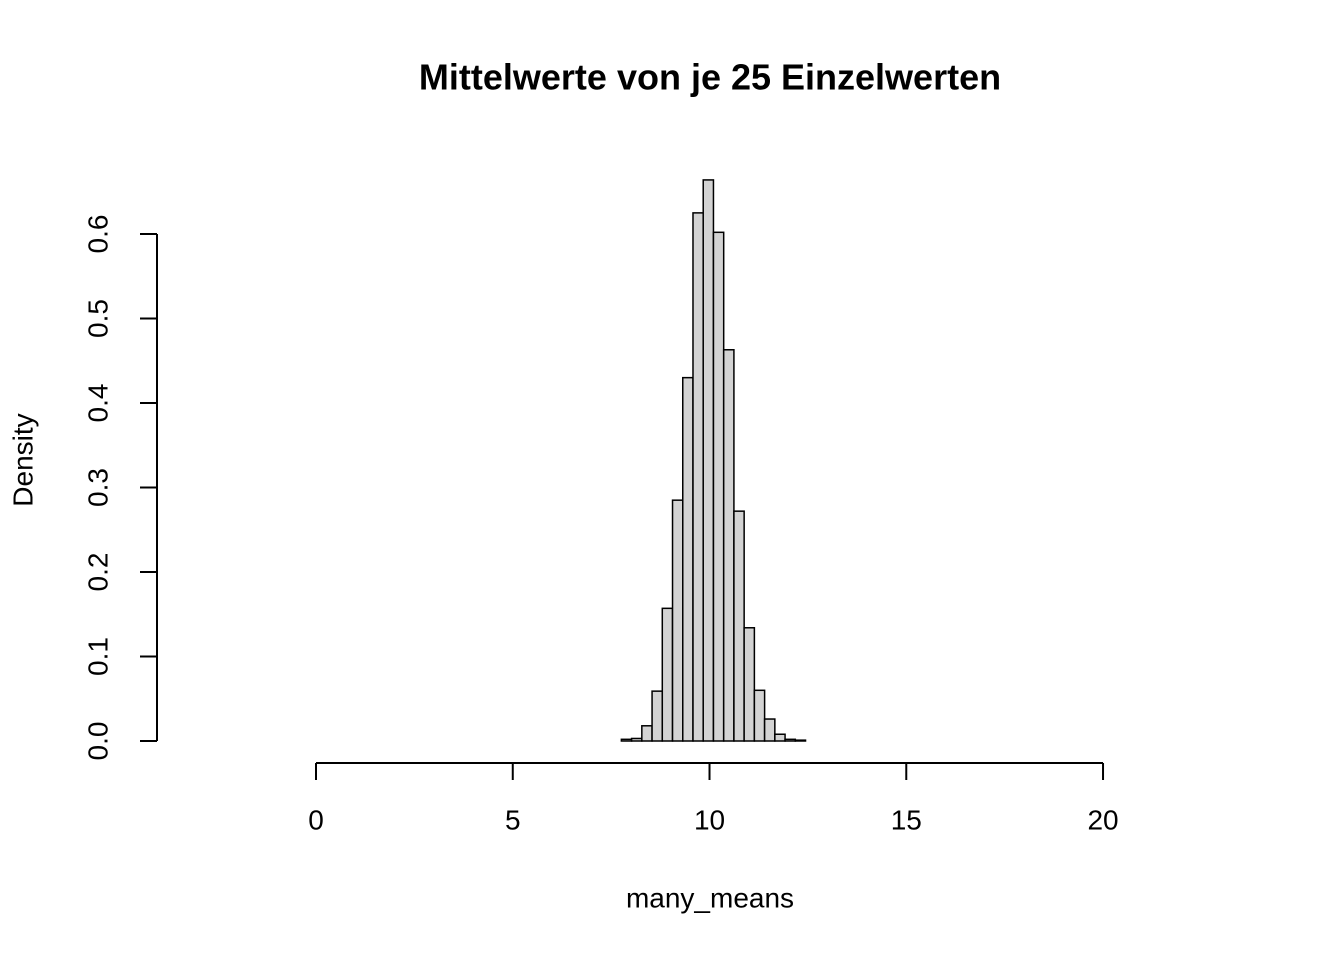 The image size is (1344, 960). What do you see at coordinates (97, 487) in the screenshot?
I see `y-tick-label: 0.3` at bounding box center [97, 487].